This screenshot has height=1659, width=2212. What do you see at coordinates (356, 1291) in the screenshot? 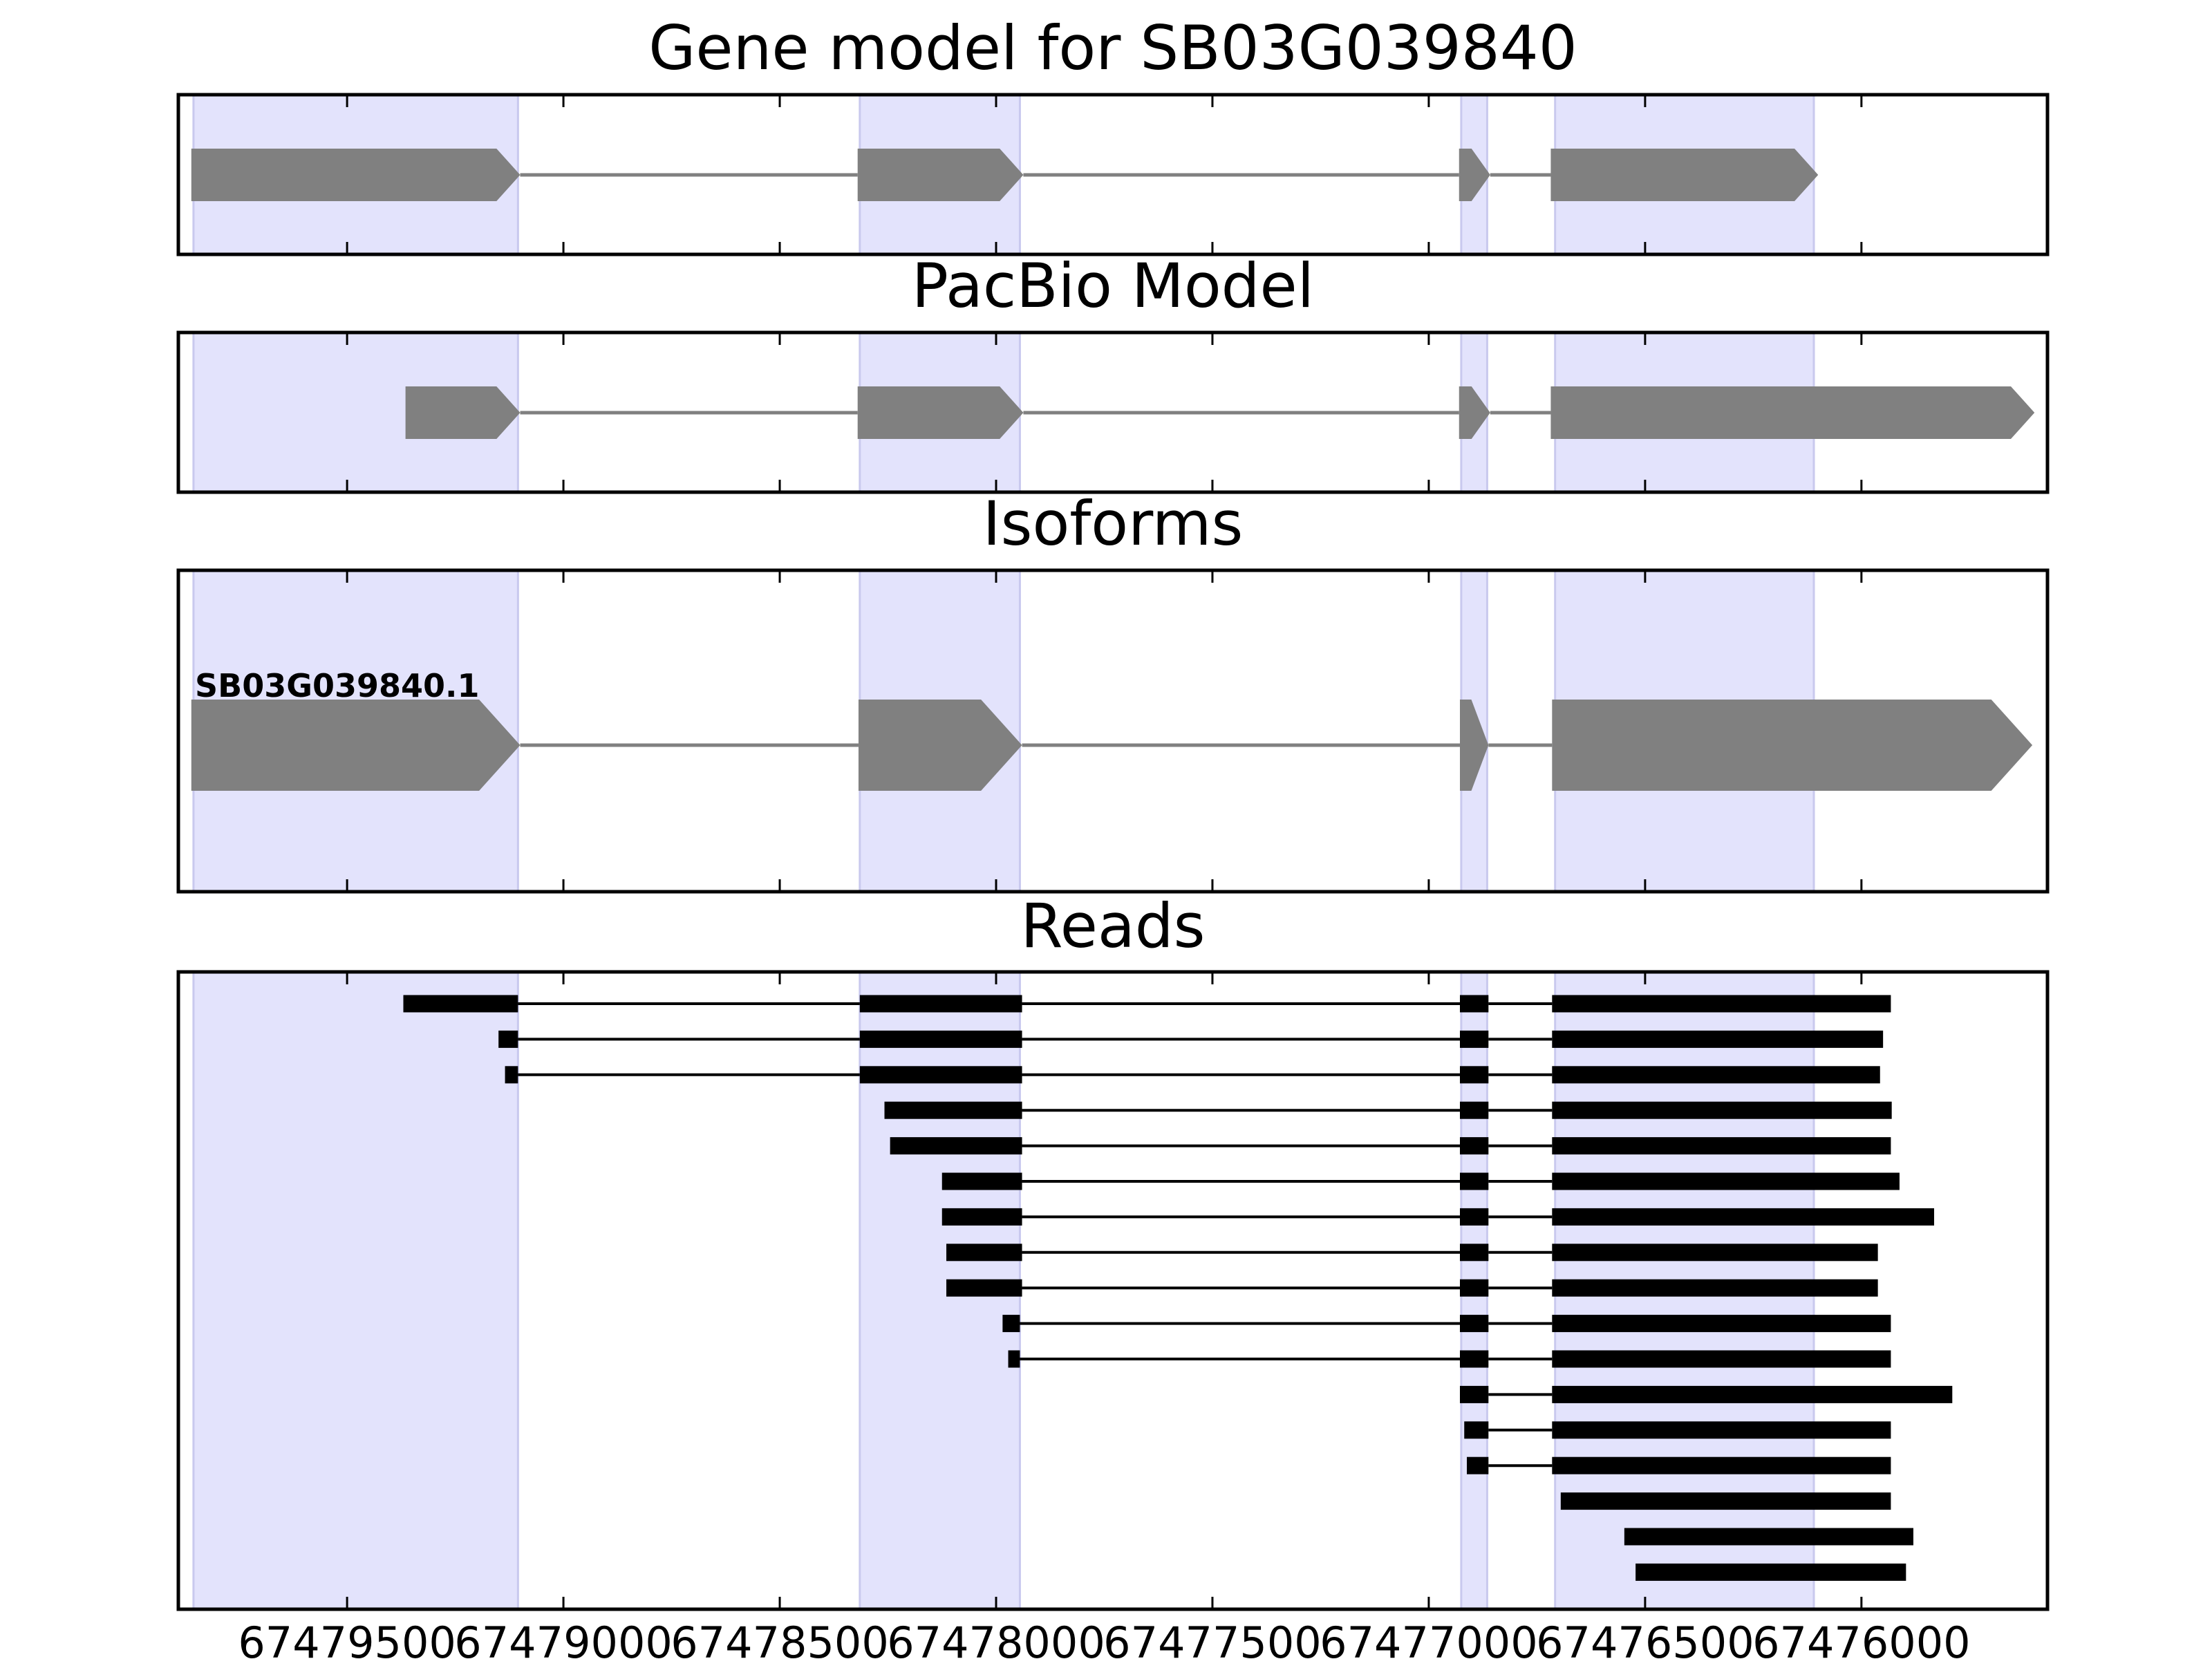
I see `exon-highlight-band` at bounding box center [356, 1291].